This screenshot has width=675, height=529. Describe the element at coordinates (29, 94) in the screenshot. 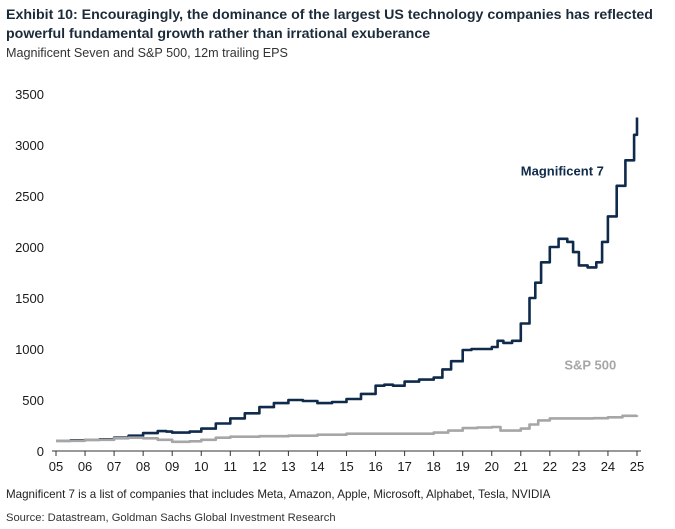

I see `y-tick-label: 3500` at that location.